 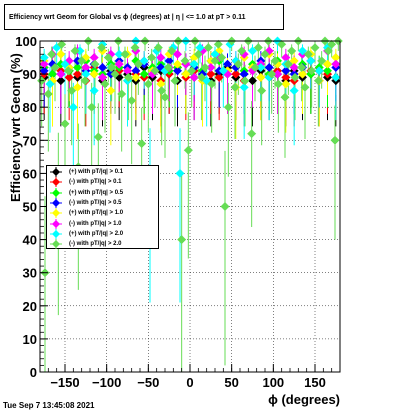 What do you see at coordinates (189, 382) in the screenshot?
I see `x-tick-label: 0` at bounding box center [189, 382].